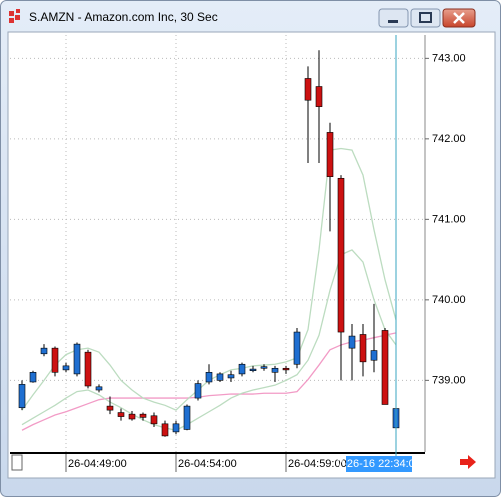 Image resolution: width=504 pixels, height=500 pixels. I want to click on y-tick-label: 743.00, so click(449, 58).